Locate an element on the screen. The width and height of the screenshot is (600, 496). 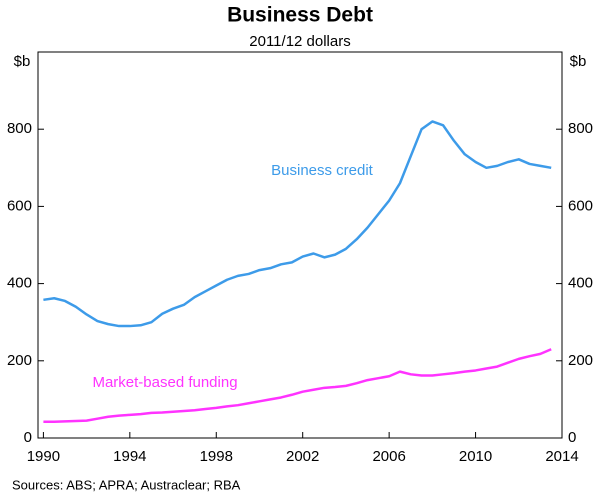
source-note: Sources: ABS; APRA; Austraclear; RBA is located at coordinates (126, 484).